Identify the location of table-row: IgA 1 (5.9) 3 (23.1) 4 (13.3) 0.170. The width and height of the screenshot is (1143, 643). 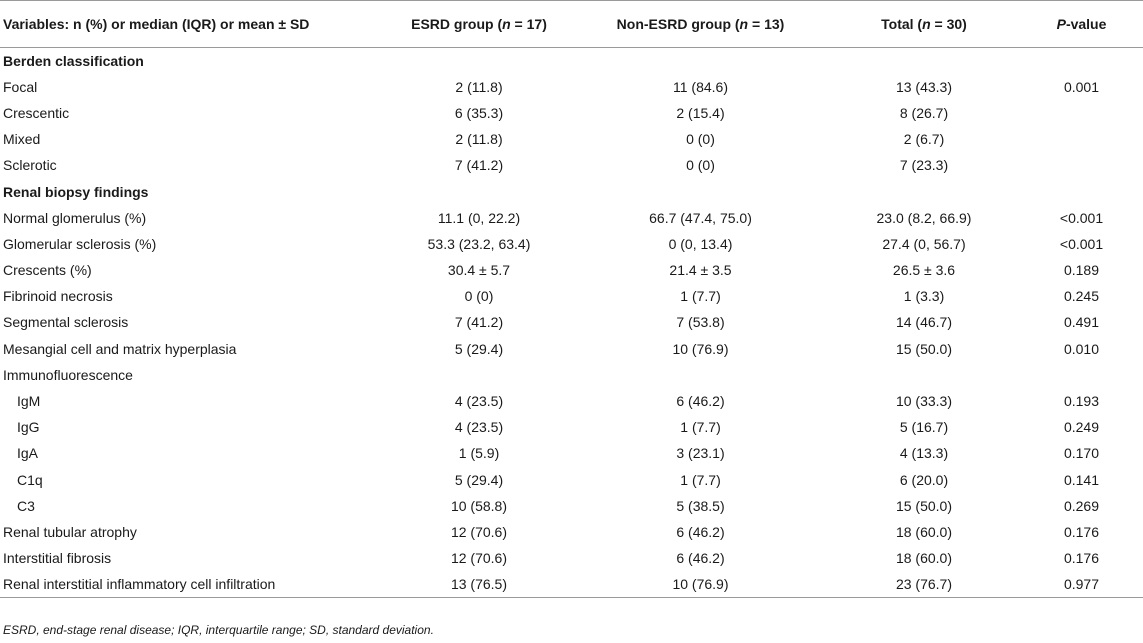
(571, 453).